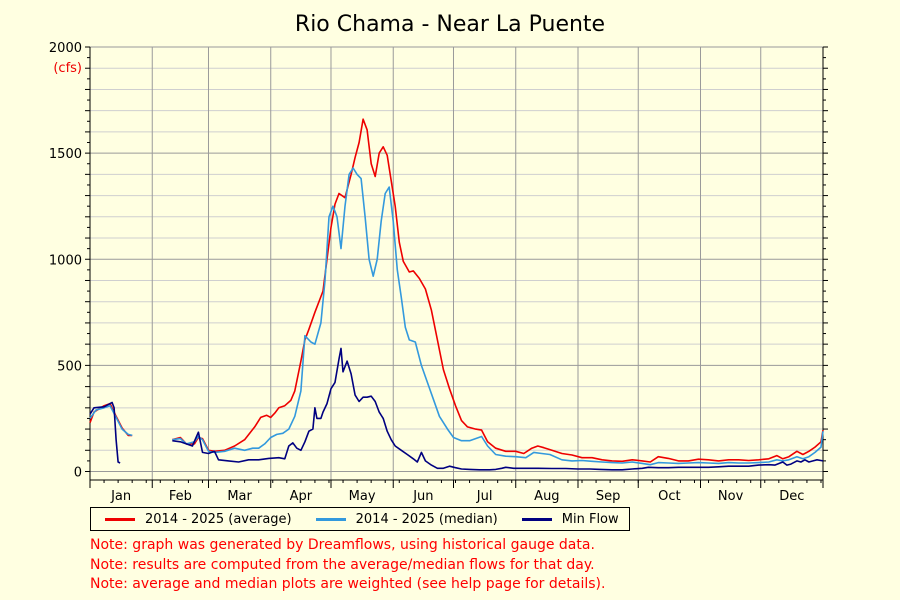 Image resolution: width=900 pixels, height=600 pixels. I want to click on y-tick-label: 0, so click(78, 473).